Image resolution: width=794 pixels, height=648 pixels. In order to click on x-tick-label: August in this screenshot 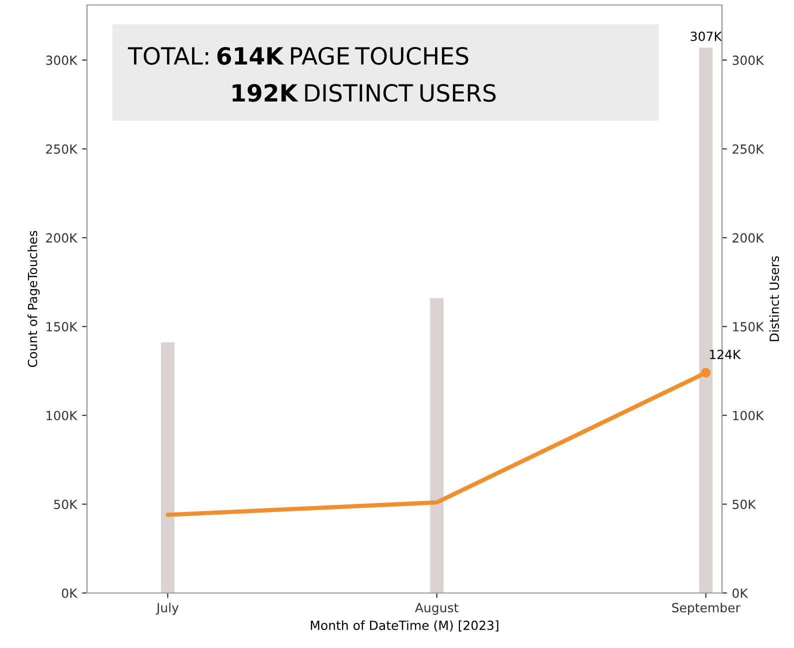, I will do `click(436, 609)`.